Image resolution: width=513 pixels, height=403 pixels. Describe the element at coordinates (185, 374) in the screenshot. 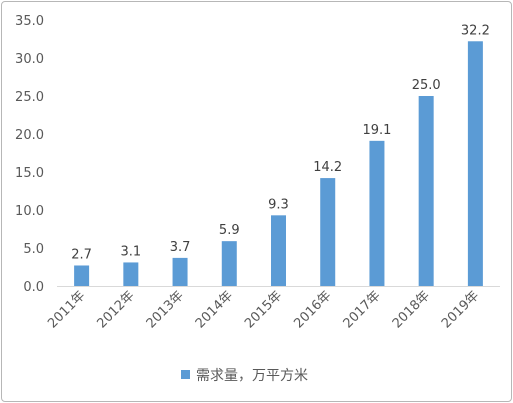

I see `legend-swatch` at that location.